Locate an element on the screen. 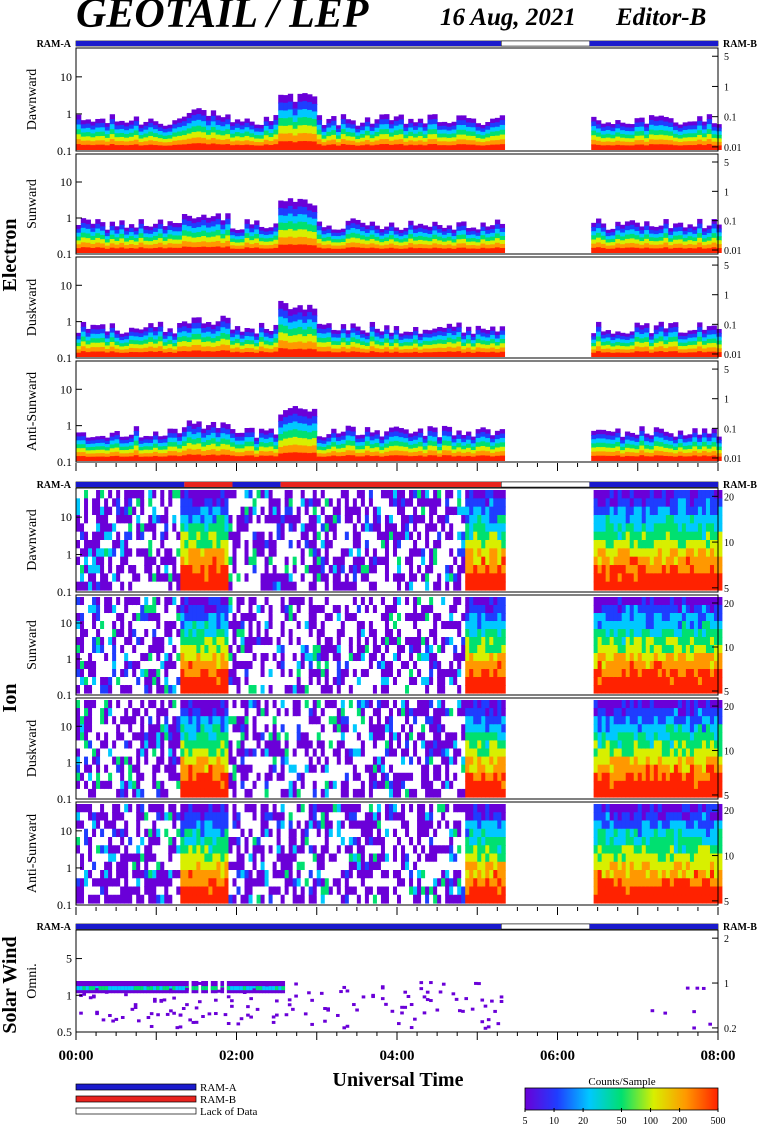  figure-title: GEOTAIL / LEP is located at coordinates (222, 18).